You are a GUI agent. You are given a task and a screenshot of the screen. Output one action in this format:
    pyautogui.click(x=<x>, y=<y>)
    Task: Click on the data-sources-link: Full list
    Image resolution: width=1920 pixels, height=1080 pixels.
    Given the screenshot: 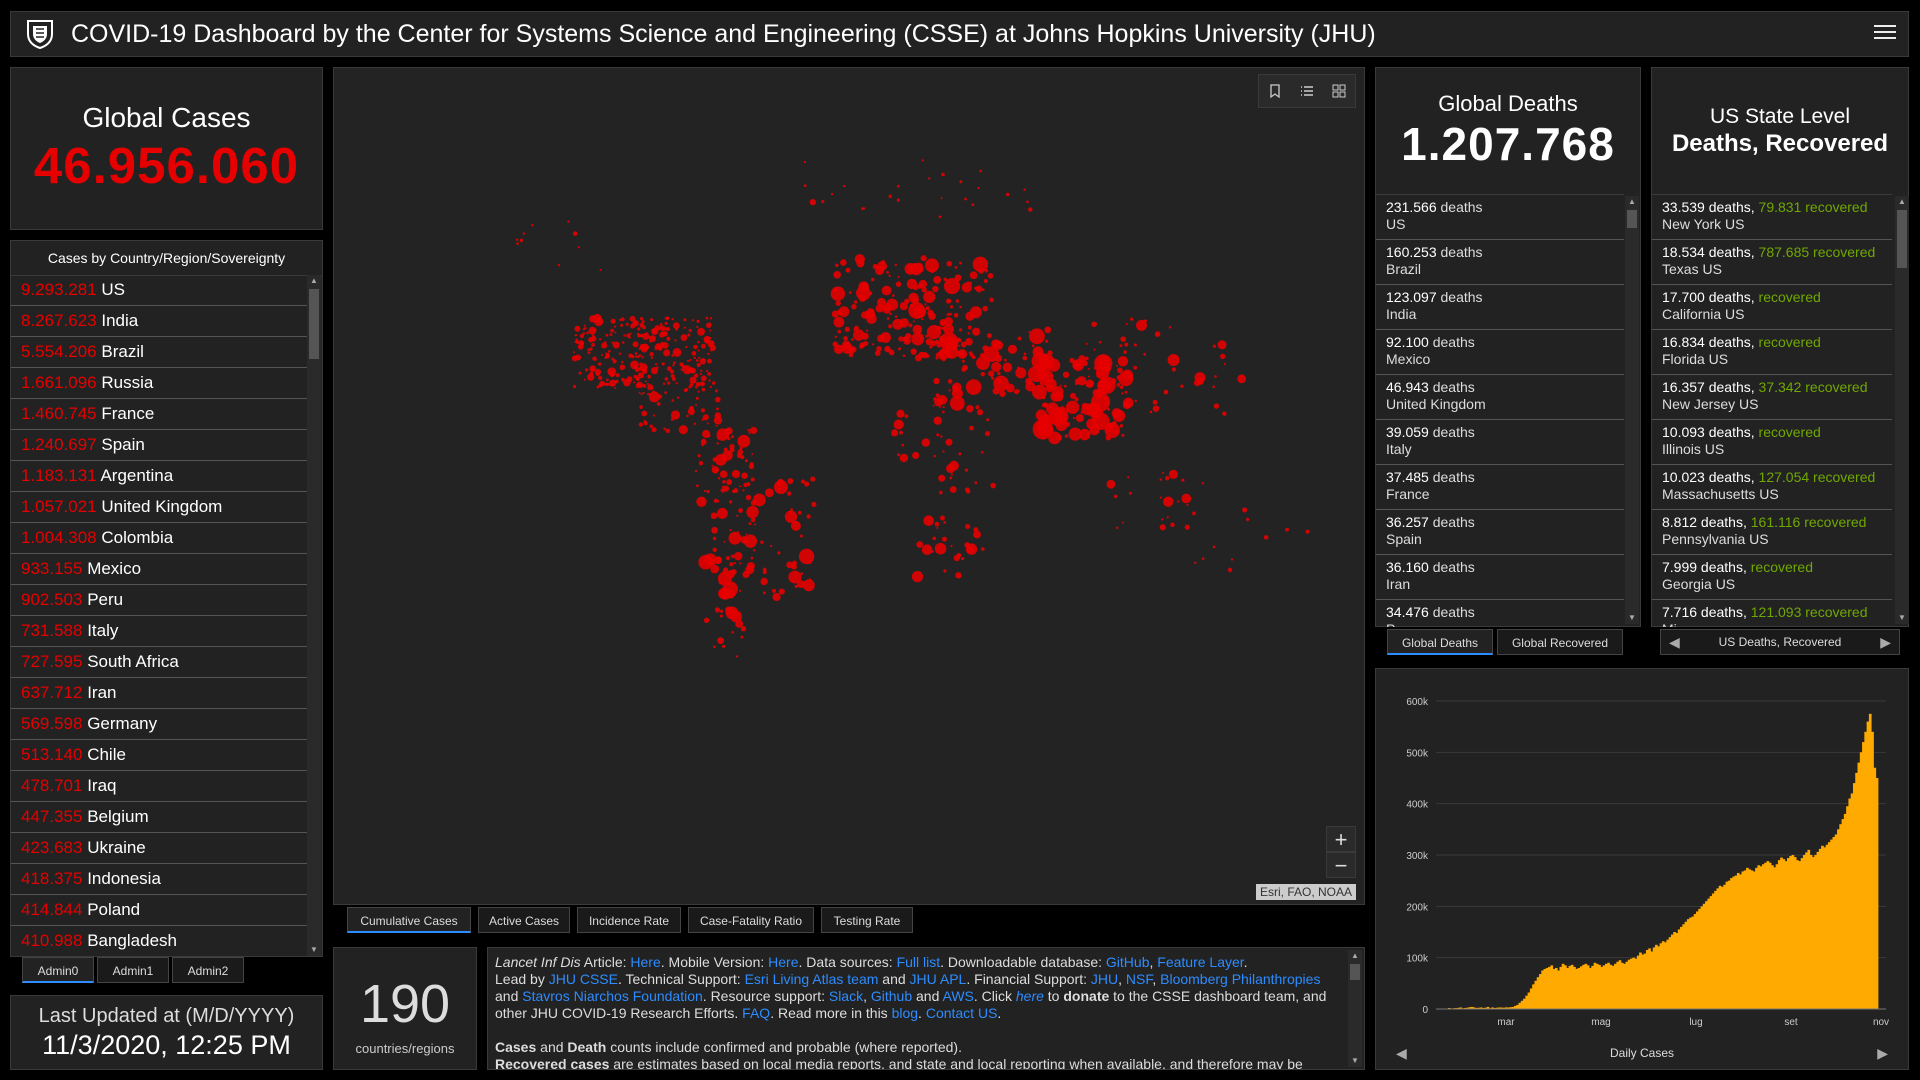 What is the action you would take?
    pyautogui.click(x=918, y=962)
    